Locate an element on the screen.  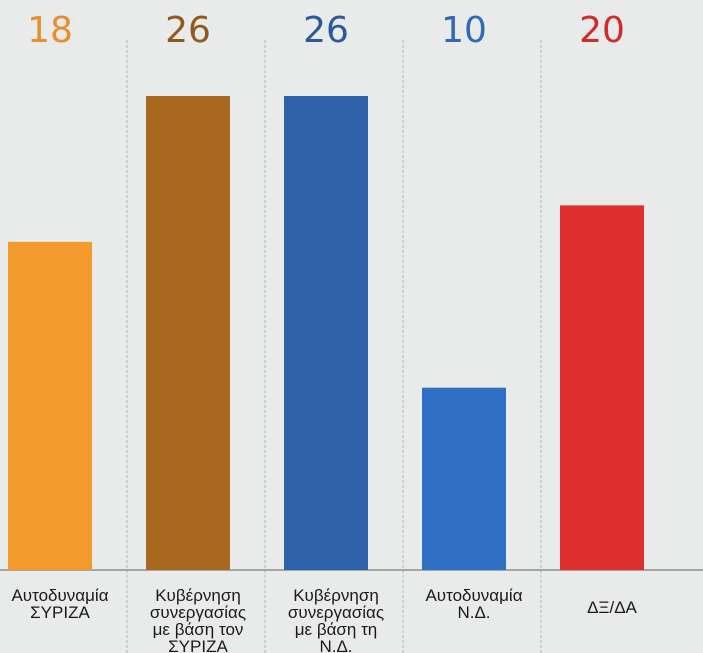
value-label: 10 is located at coordinates (464, 30).